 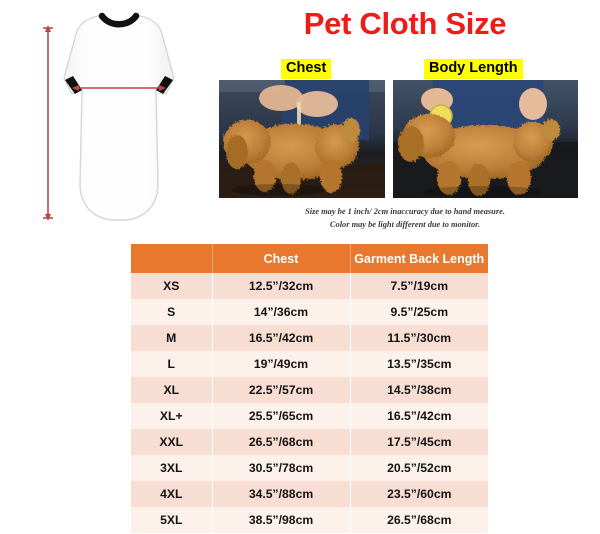 I want to click on chest-measure-arrow, so click(x=119, y=88).